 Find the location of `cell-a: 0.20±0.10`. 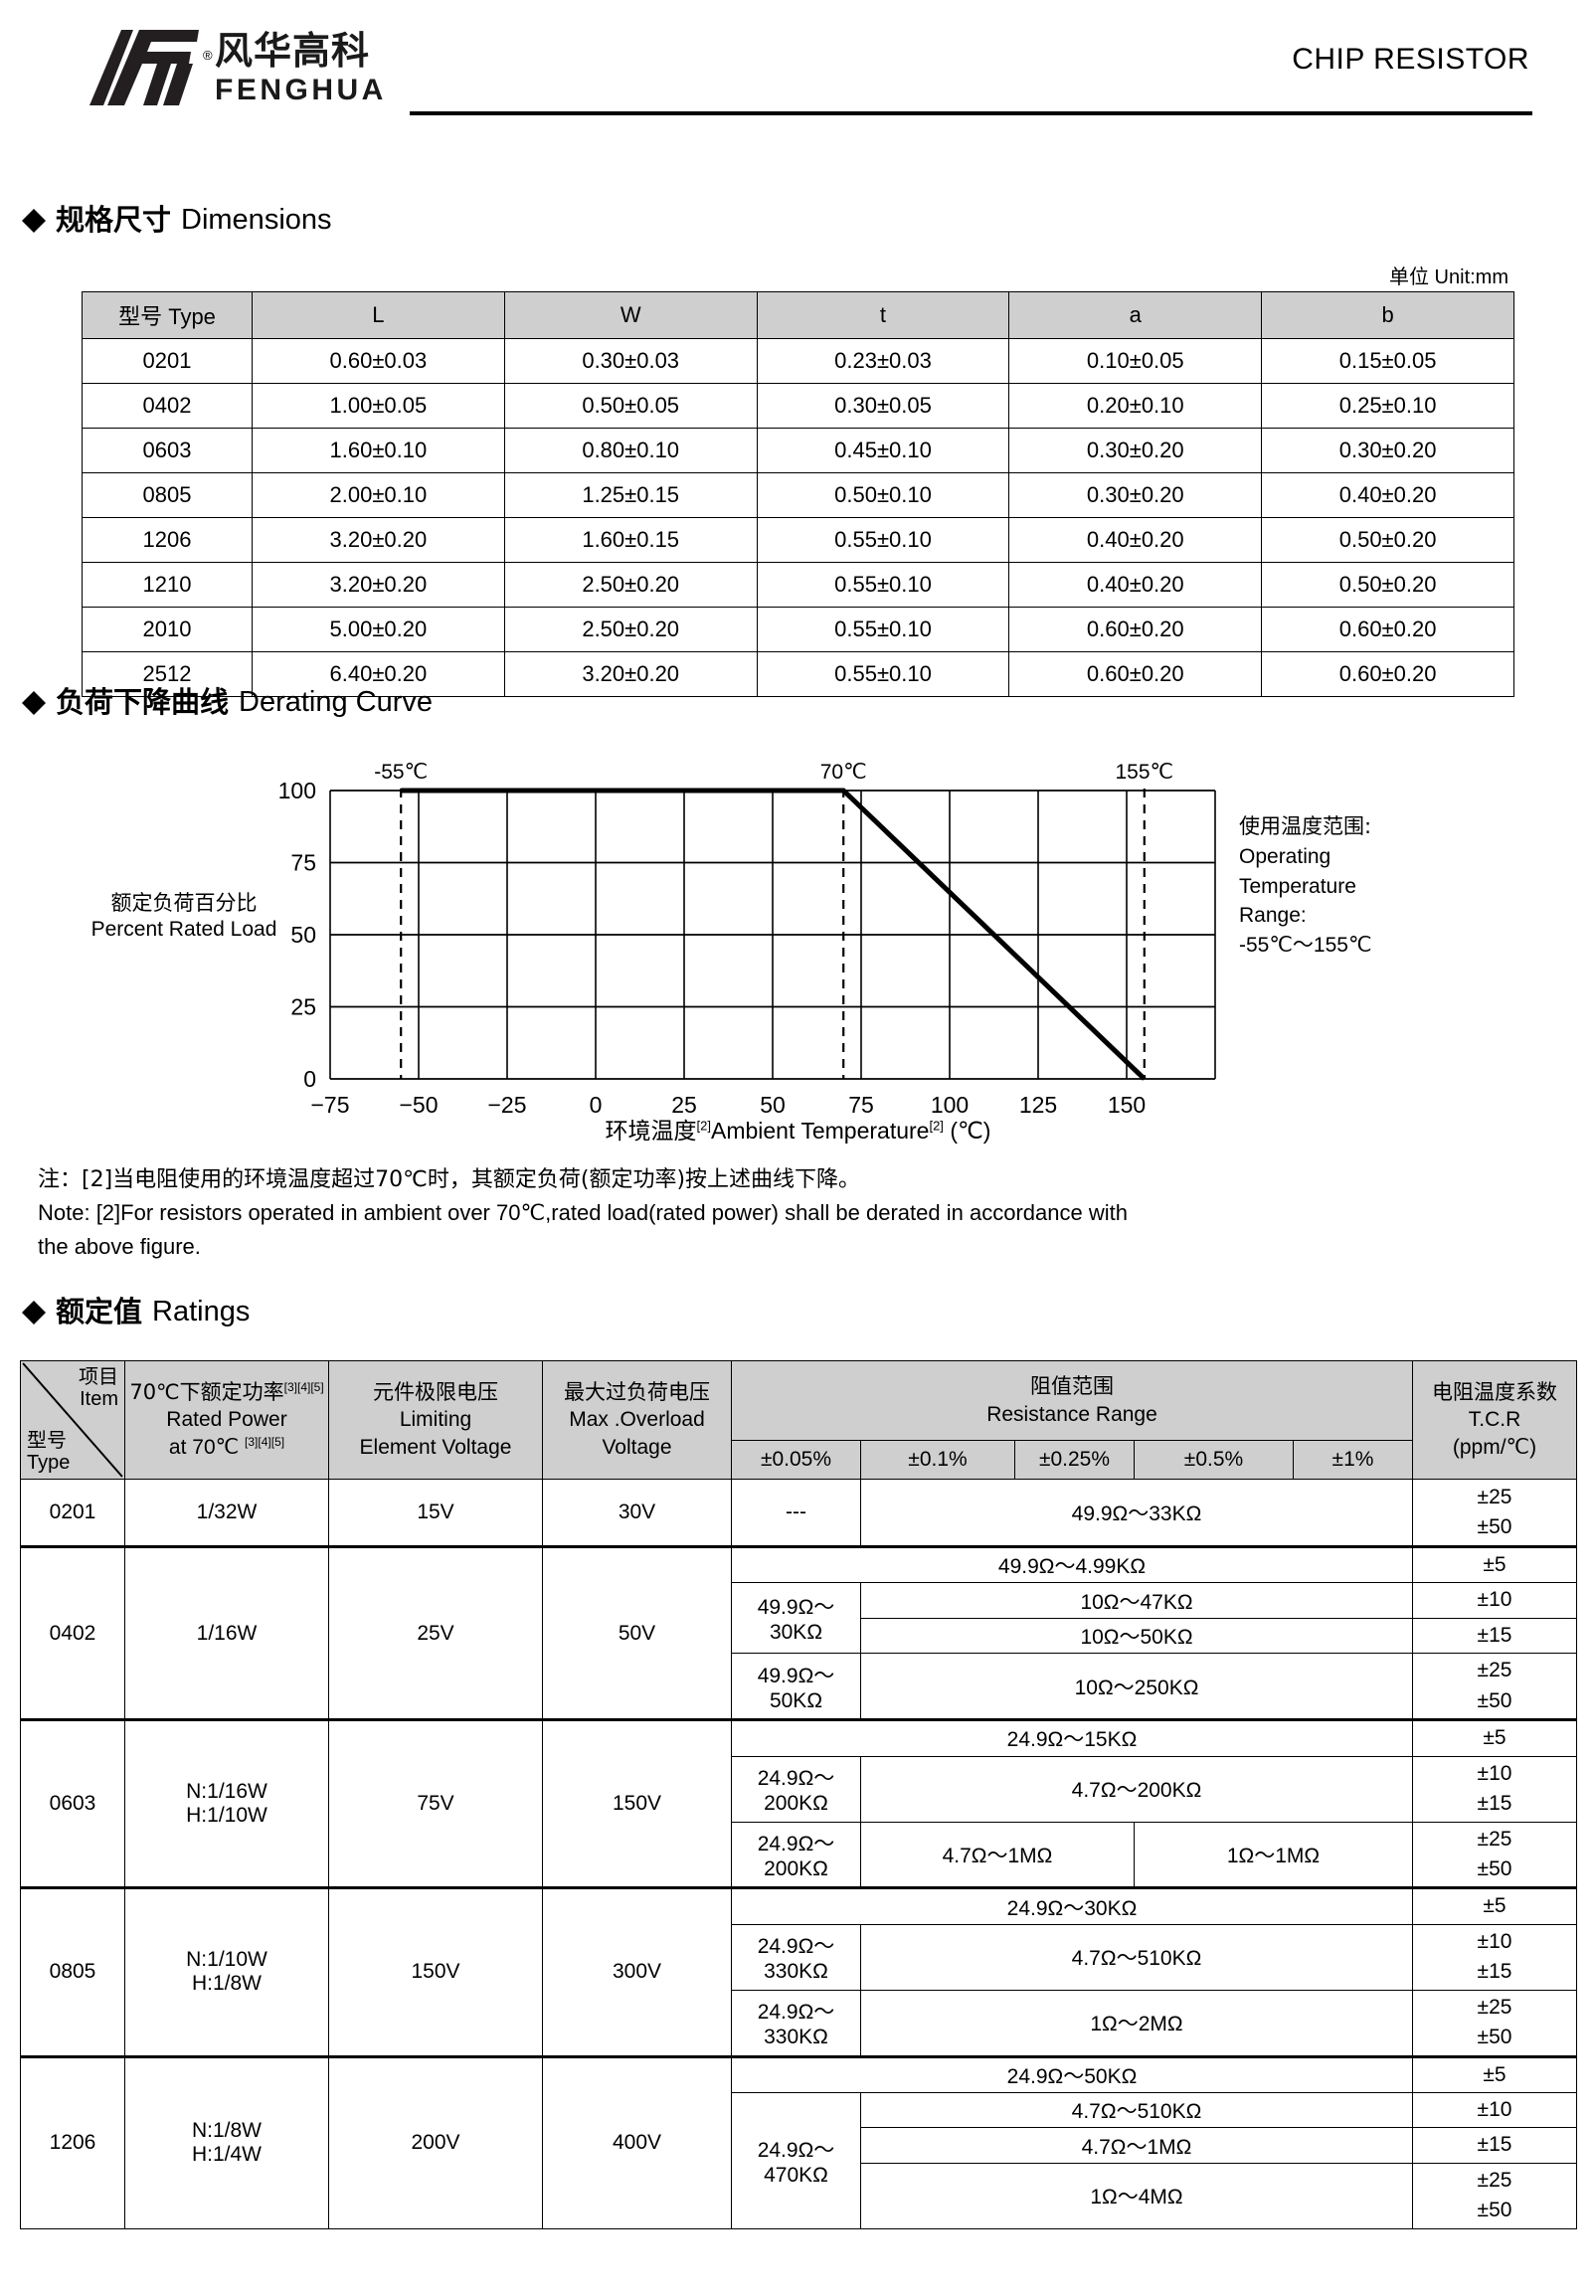

cell-a: 0.20±0.10 is located at coordinates (1135, 406).